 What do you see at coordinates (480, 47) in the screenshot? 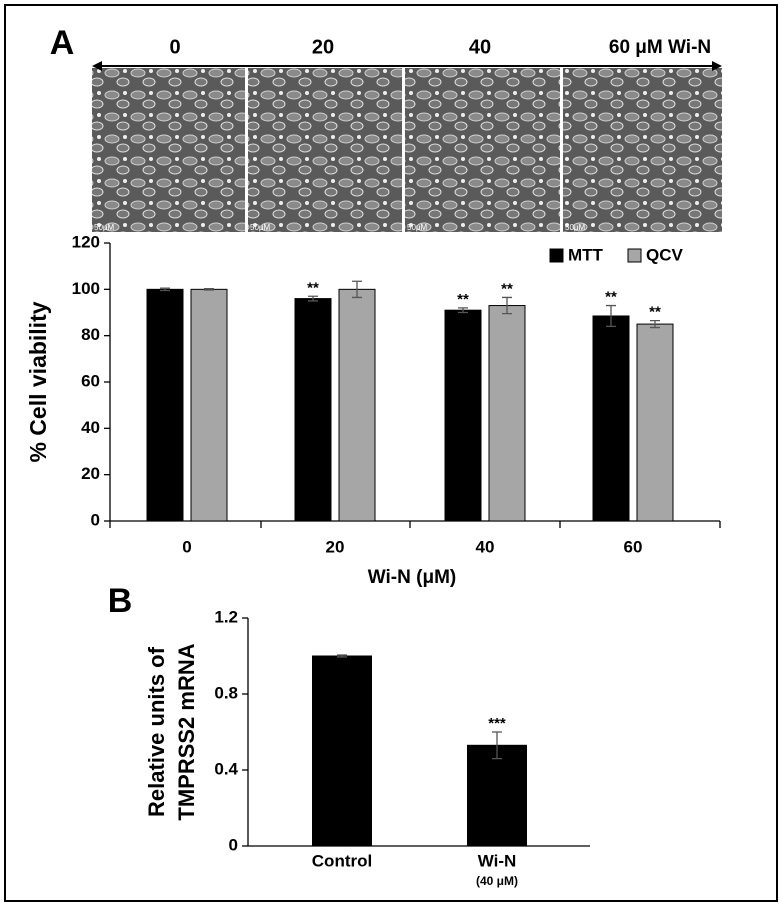
I see `dose-label: 40` at bounding box center [480, 47].